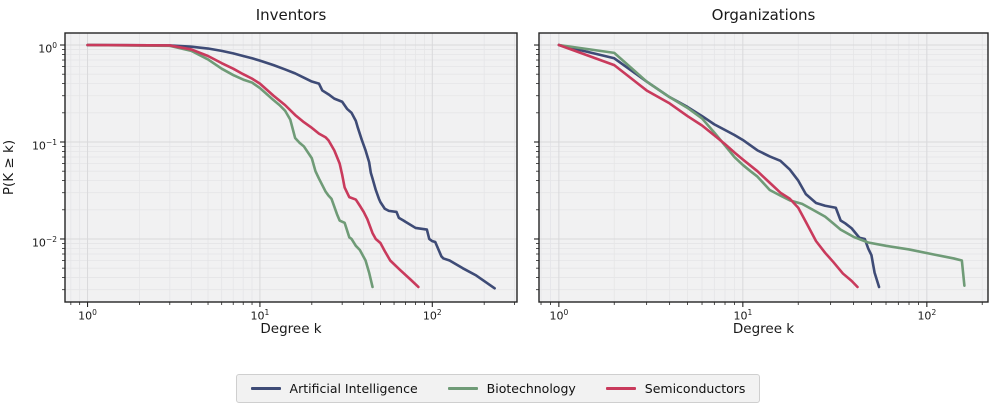  I want to click on tick-label: 10⁻², so click(44, 242).